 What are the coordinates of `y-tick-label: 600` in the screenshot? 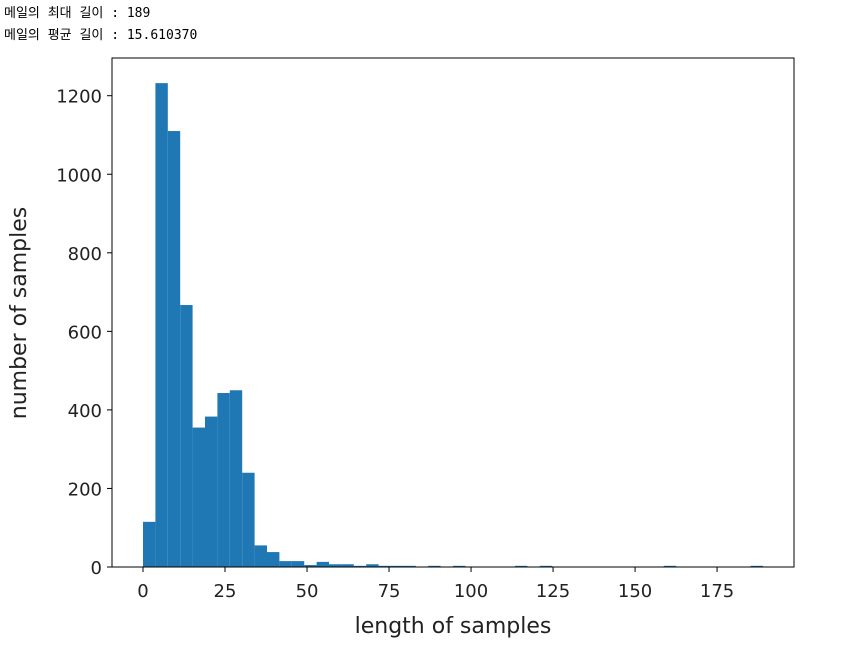 It's located at (85, 332).